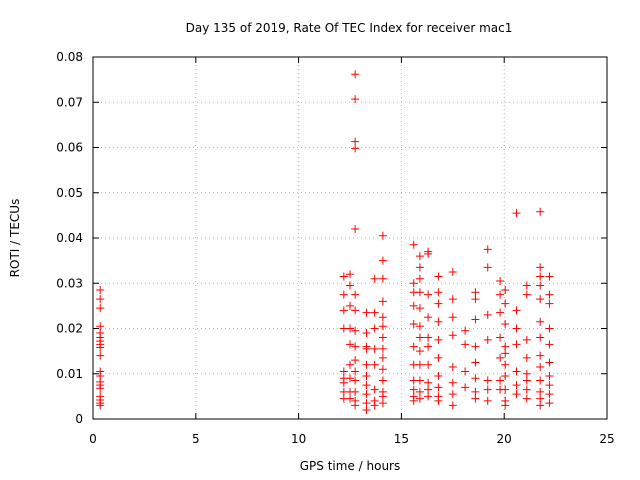 This screenshot has width=640, height=480. Describe the element at coordinates (69, 148) in the screenshot. I see `y-tick-label: 0.06` at that location.